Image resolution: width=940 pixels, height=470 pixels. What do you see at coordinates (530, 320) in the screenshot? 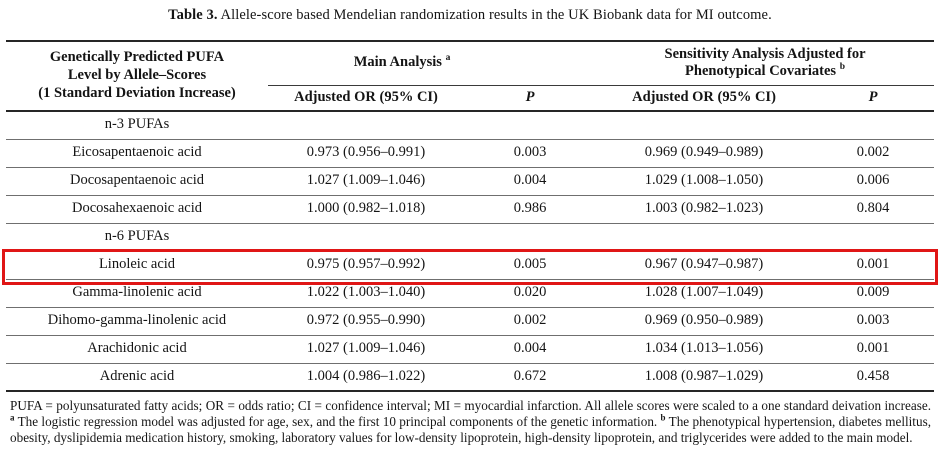
I see `p-main-cell: 0.002` at bounding box center [530, 320].